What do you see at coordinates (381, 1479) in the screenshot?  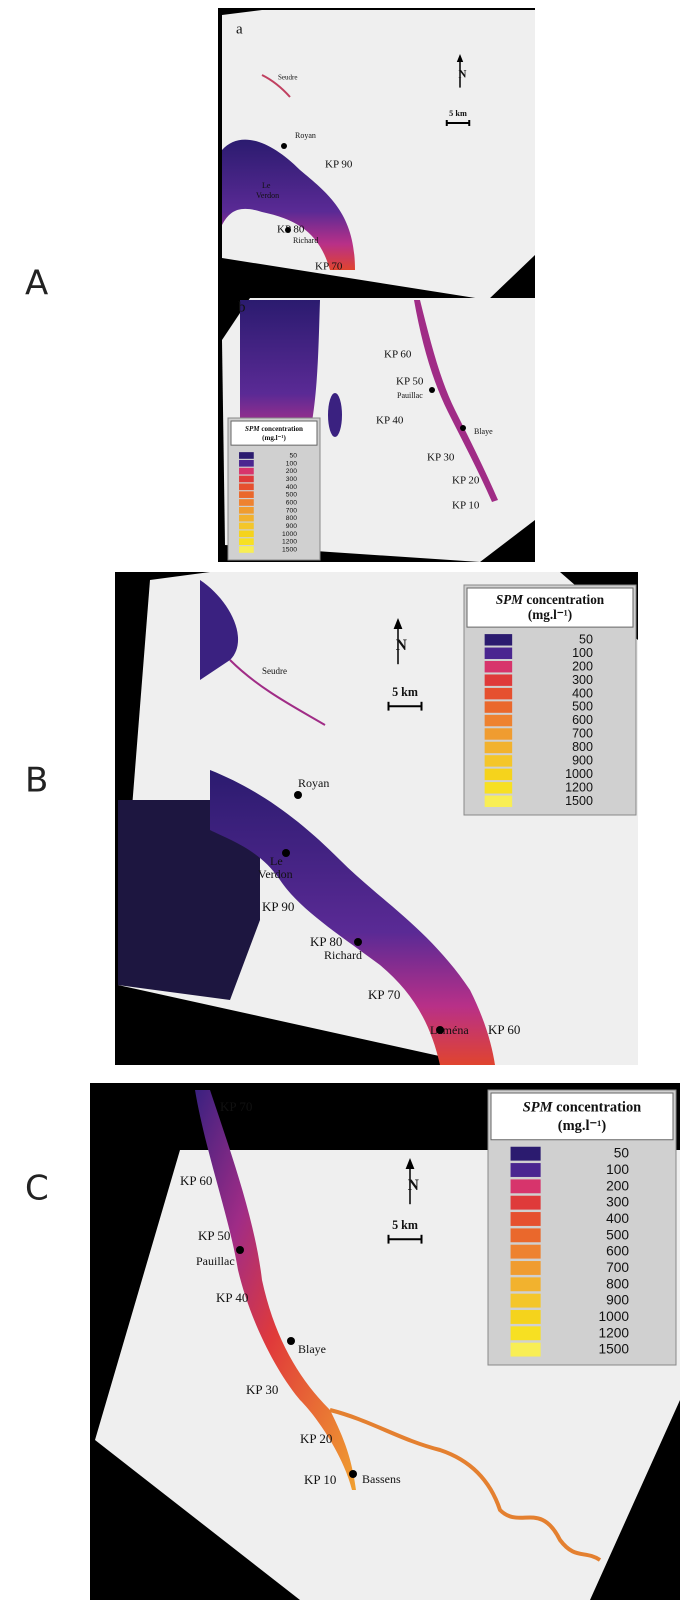 I see `place-label: Bassens` at bounding box center [381, 1479].